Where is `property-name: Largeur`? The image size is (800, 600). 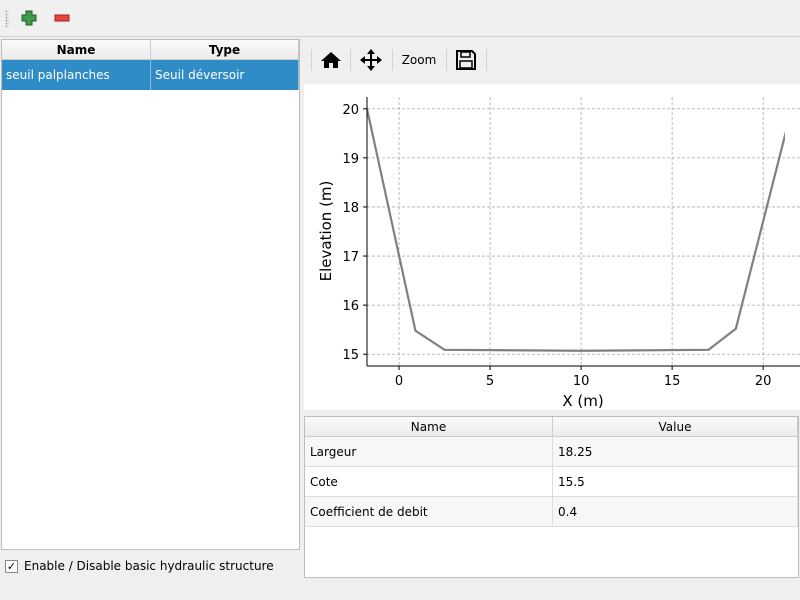
property-name: Largeur is located at coordinates (429, 451).